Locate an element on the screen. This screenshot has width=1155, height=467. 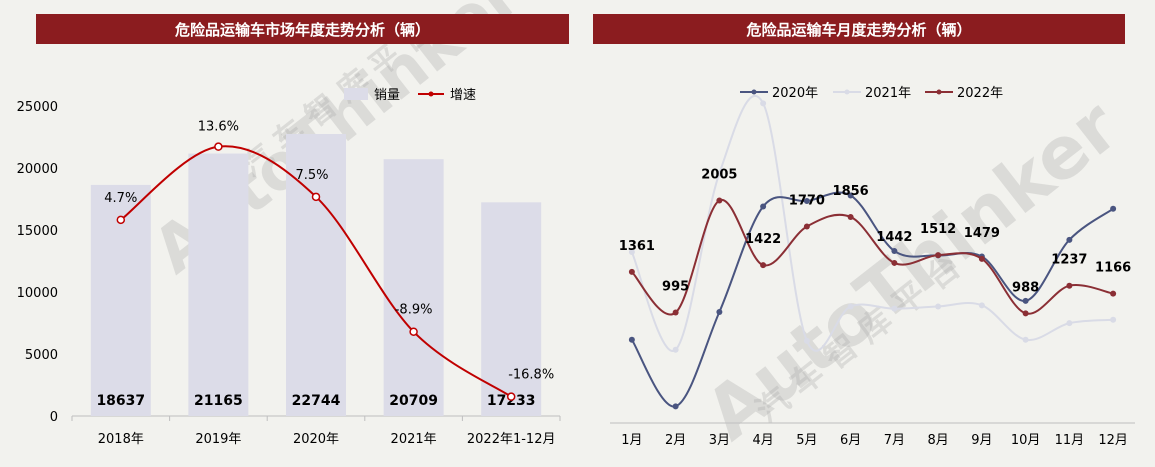
legend-label: 2021年 is located at coordinates (888, 93).